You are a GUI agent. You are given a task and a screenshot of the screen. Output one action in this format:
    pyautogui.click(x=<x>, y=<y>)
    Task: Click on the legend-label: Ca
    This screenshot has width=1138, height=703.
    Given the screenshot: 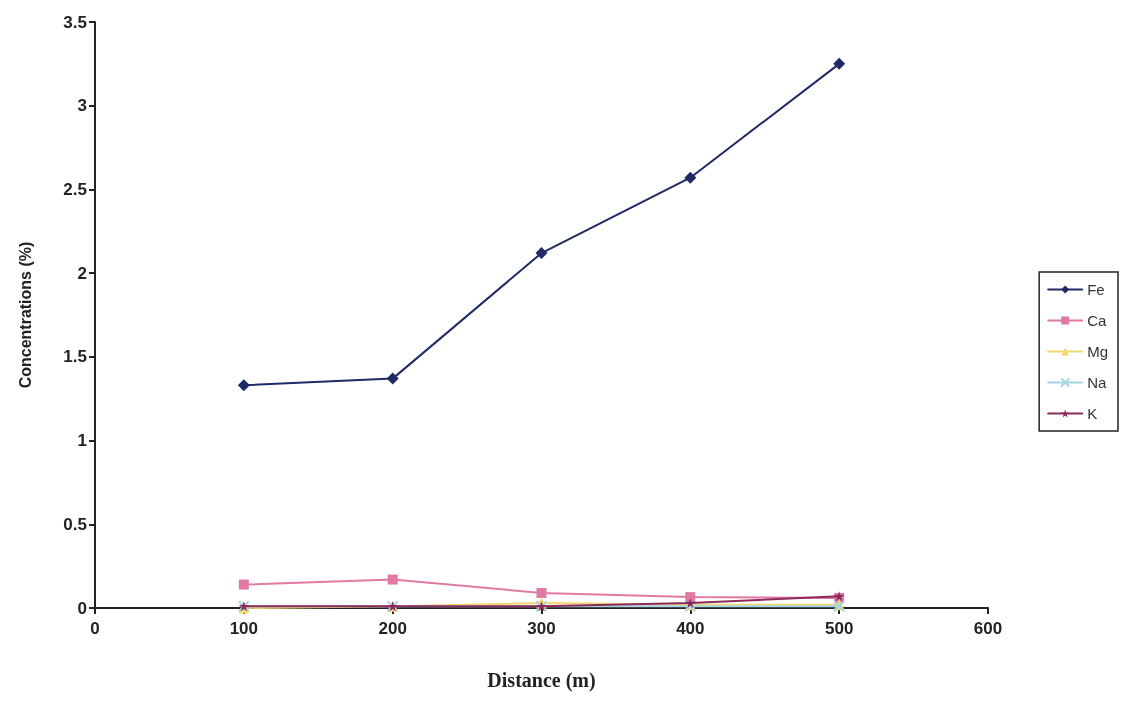 What is the action you would take?
    pyautogui.click(x=1097, y=320)
    